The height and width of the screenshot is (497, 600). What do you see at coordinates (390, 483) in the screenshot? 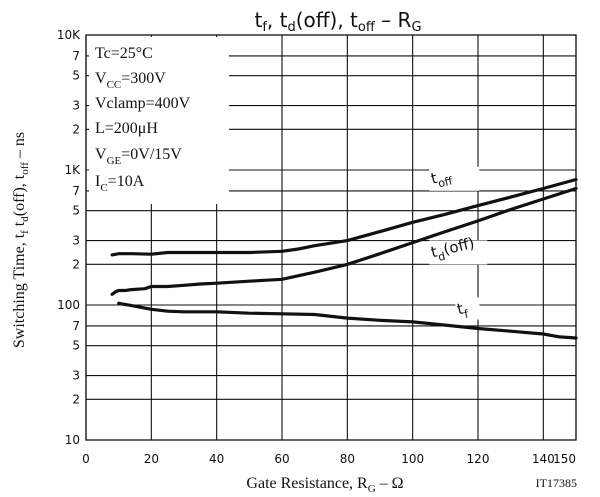
I see `x-axis-label-part: – Ω` at bounding box center [390, 483].